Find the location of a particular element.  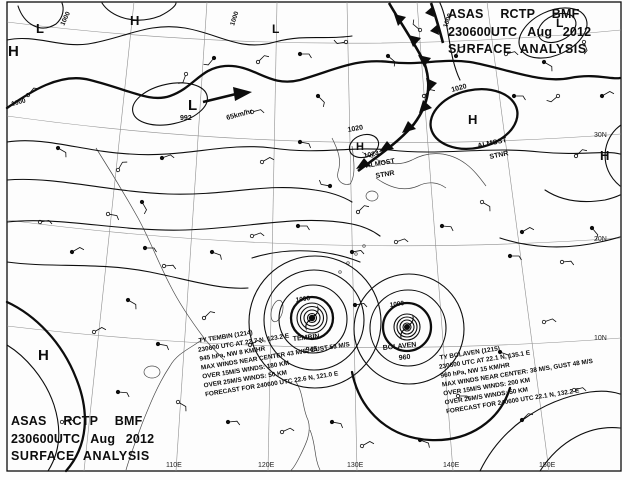

analysis-datetime: 230600UTC Aug 2012 is located at coordinates (83, 438).